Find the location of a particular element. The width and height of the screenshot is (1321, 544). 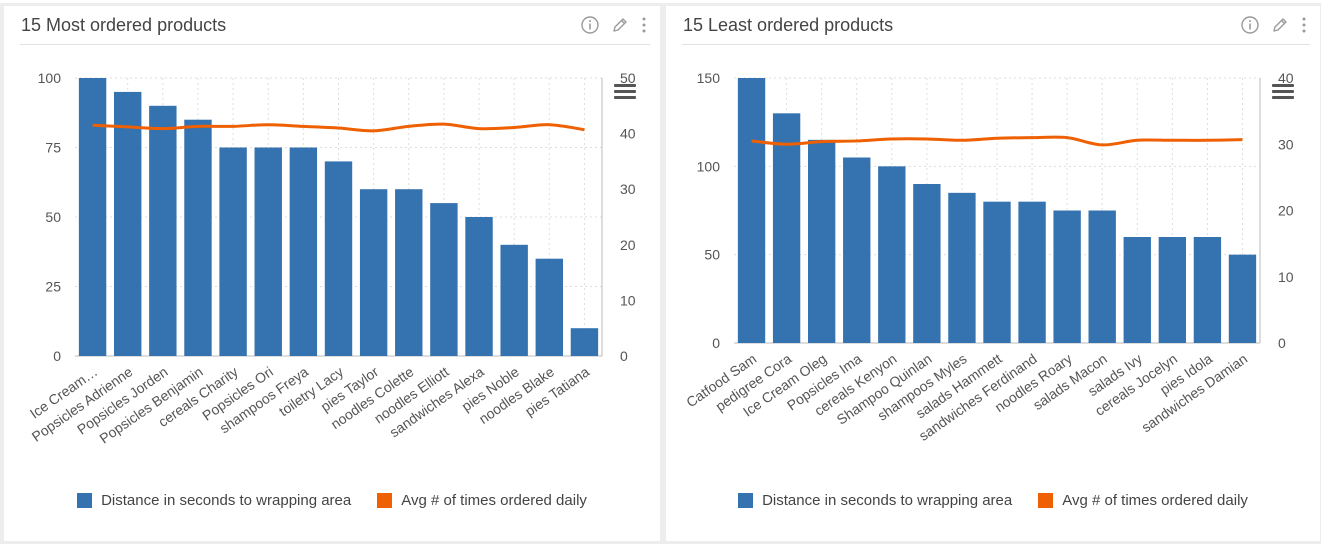

y-tick-label-left: 150 is located at coordinates (709, 78).